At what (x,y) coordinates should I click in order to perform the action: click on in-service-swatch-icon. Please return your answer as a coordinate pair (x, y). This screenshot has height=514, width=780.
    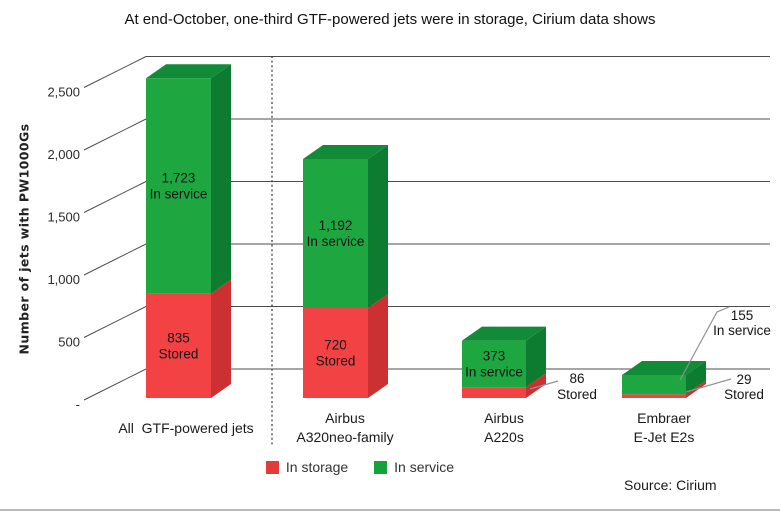
    Looking at the image, I should click on (381, 467).